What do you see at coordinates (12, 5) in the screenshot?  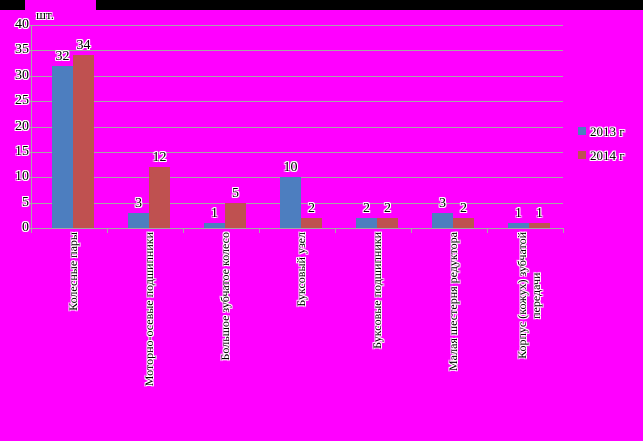 I see `top-black-strip-left` at bounding box center [12, 5].